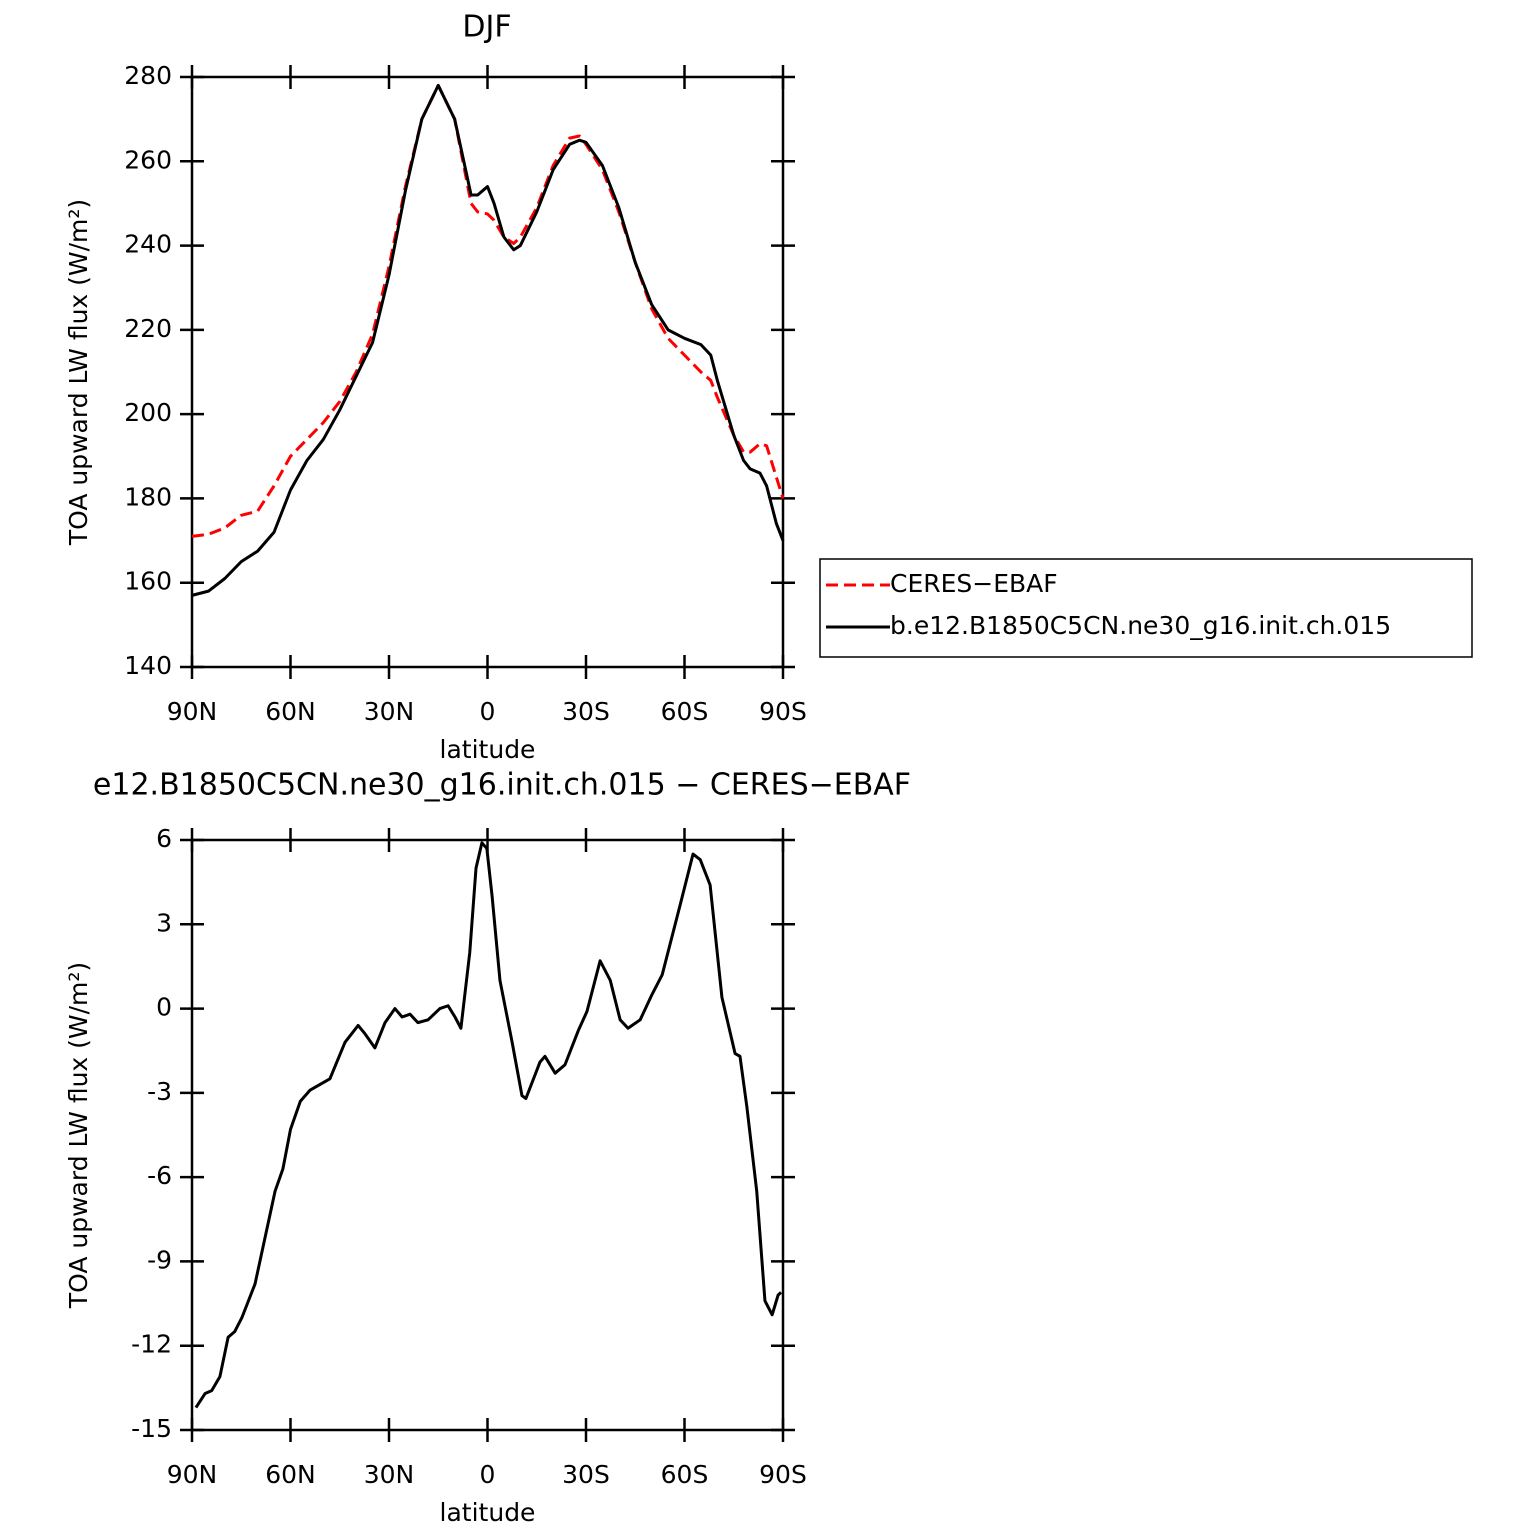 This screenshot has width=1536, height=1536. I want to click on legend-label: CERES−EBAF, so click(974, 583).